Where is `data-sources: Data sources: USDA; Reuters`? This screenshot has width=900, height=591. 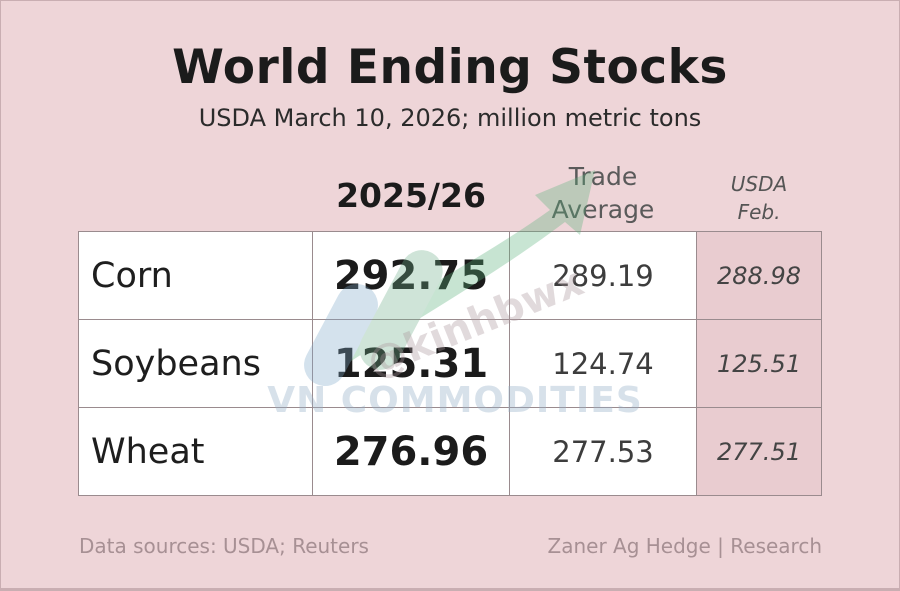
data-sources: Data sources: USDA; Reuters is located at coordinates (224, 546).